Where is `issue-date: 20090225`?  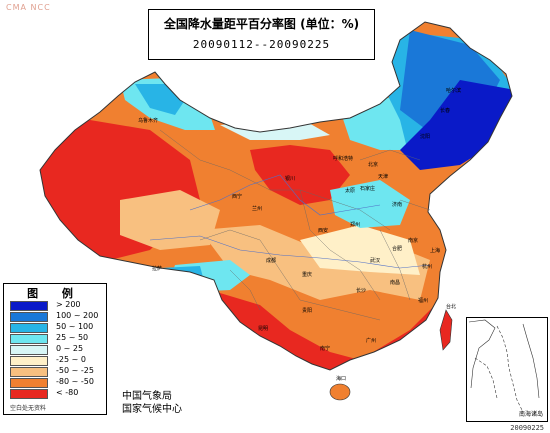
issue-date: 20090225 is located at coordinates (527, 428).